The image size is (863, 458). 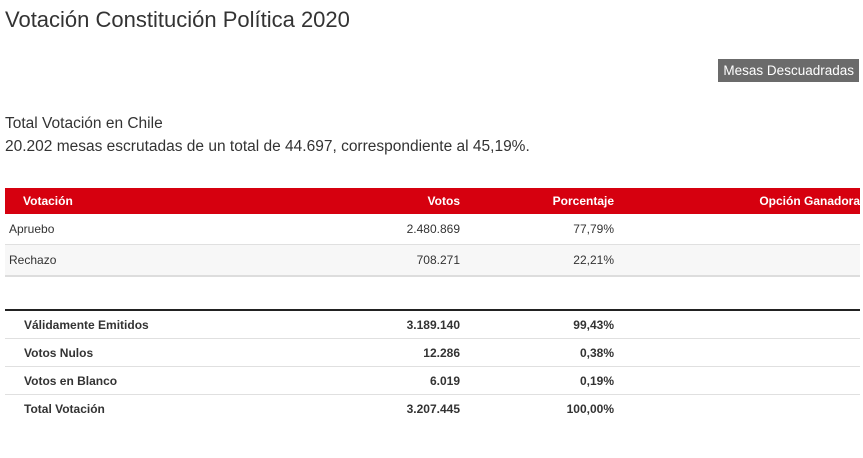 What do you see at coordinates (590, 408) in the screenshot?
I see `total-percentage: 100,00%` at bounding box center [590, 408].